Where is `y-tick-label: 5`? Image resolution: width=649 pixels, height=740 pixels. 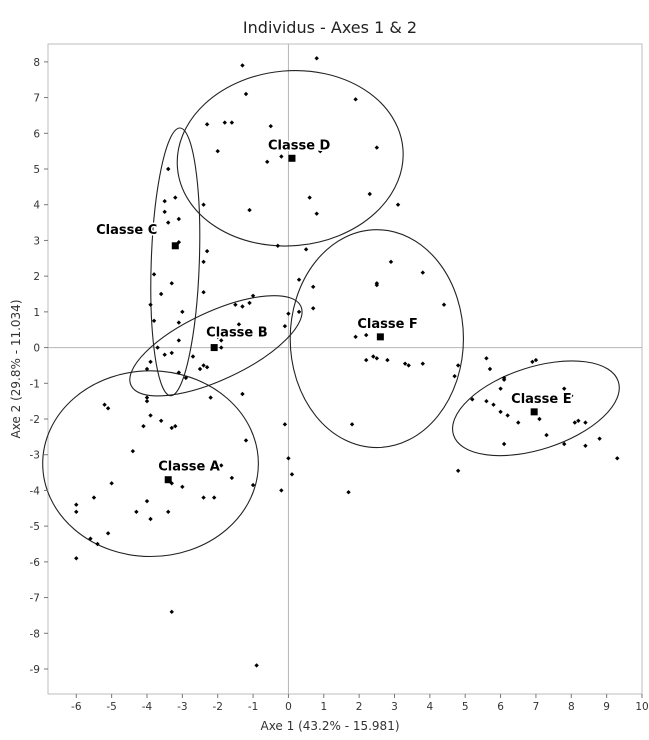
y-tick-label: 5 is located at coordinates (36, 170).